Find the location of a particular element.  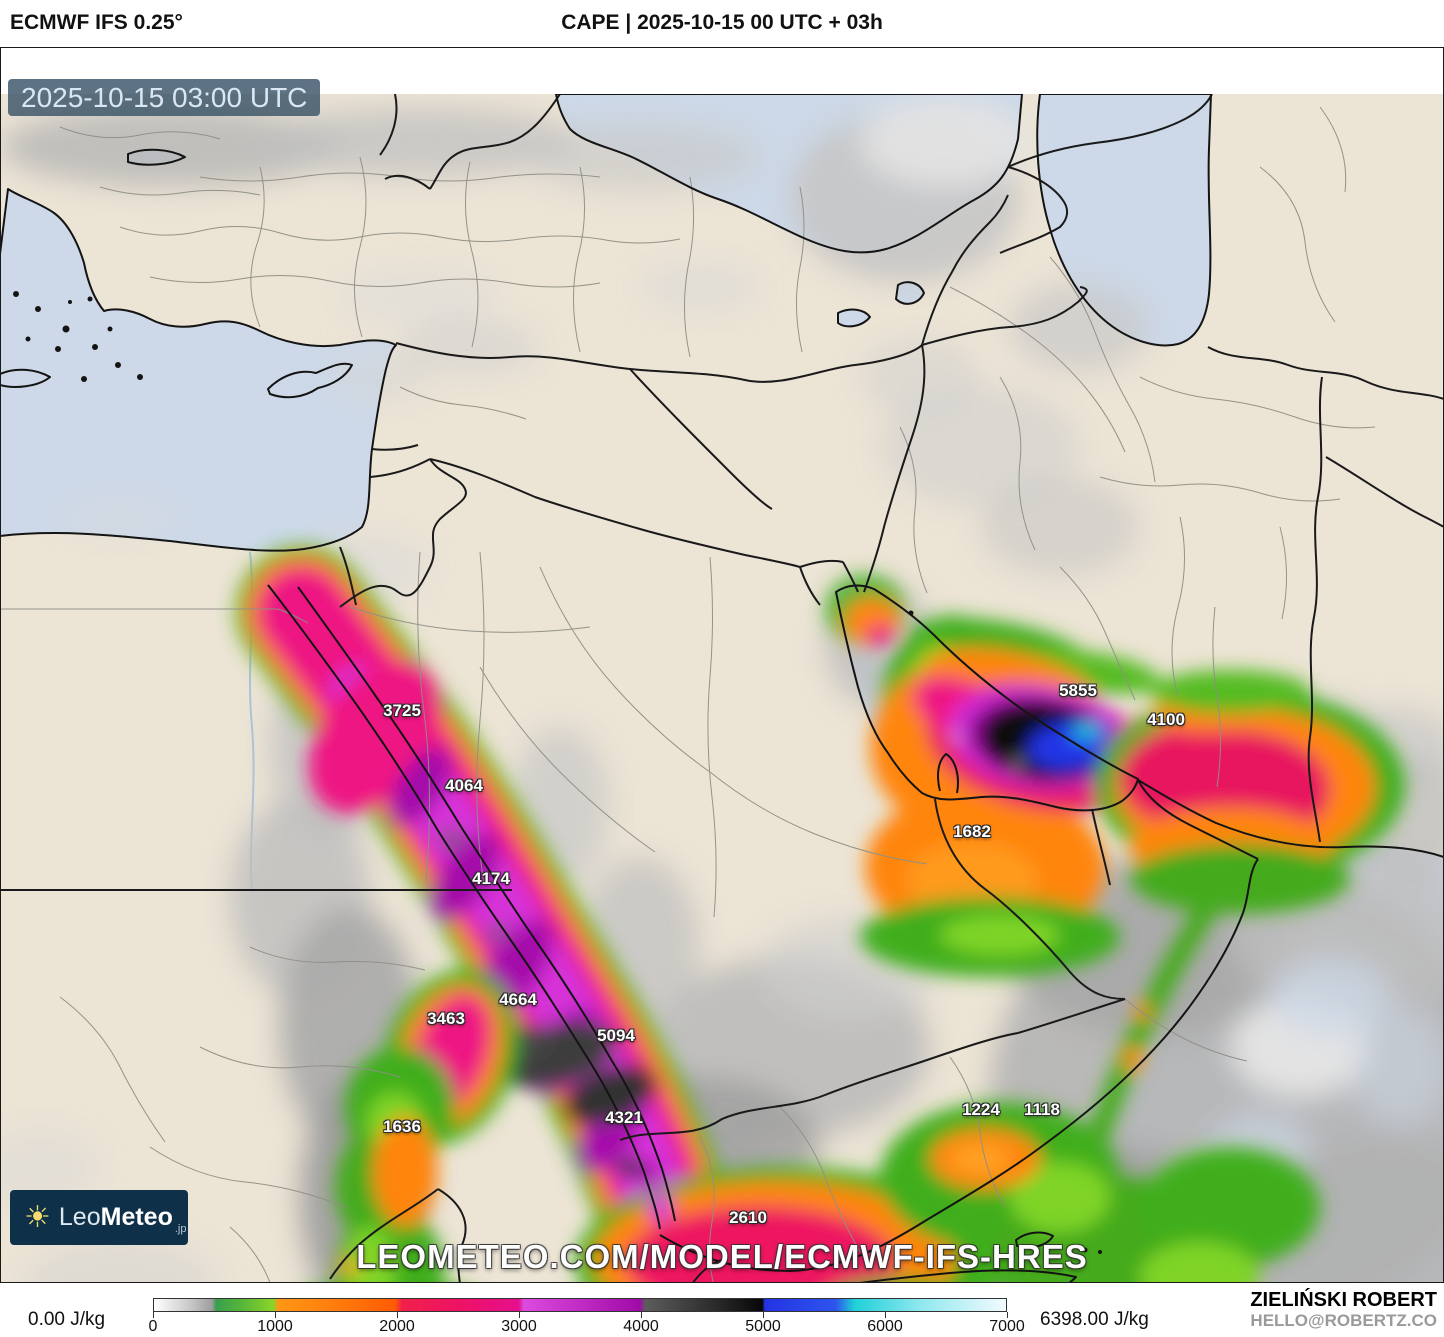

colorbar-tick-label: 2000 is located at coordinates (397, 1326).